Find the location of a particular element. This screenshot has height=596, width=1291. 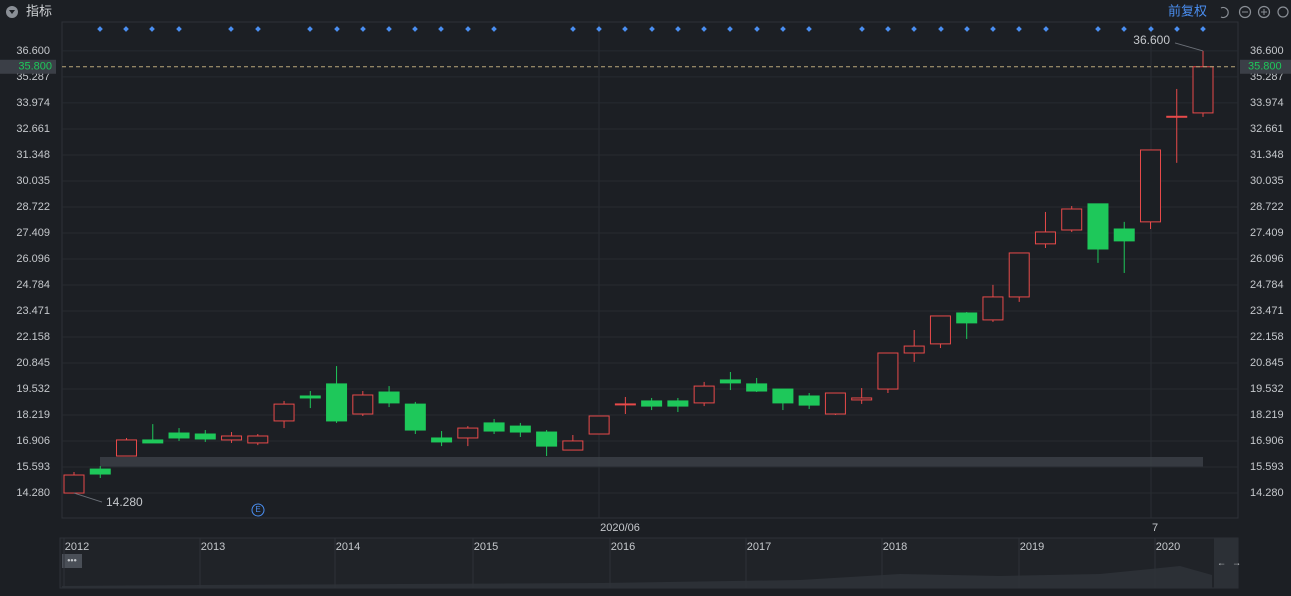

y-tick-label: 26.096 is located at coordinates (1267, 259).